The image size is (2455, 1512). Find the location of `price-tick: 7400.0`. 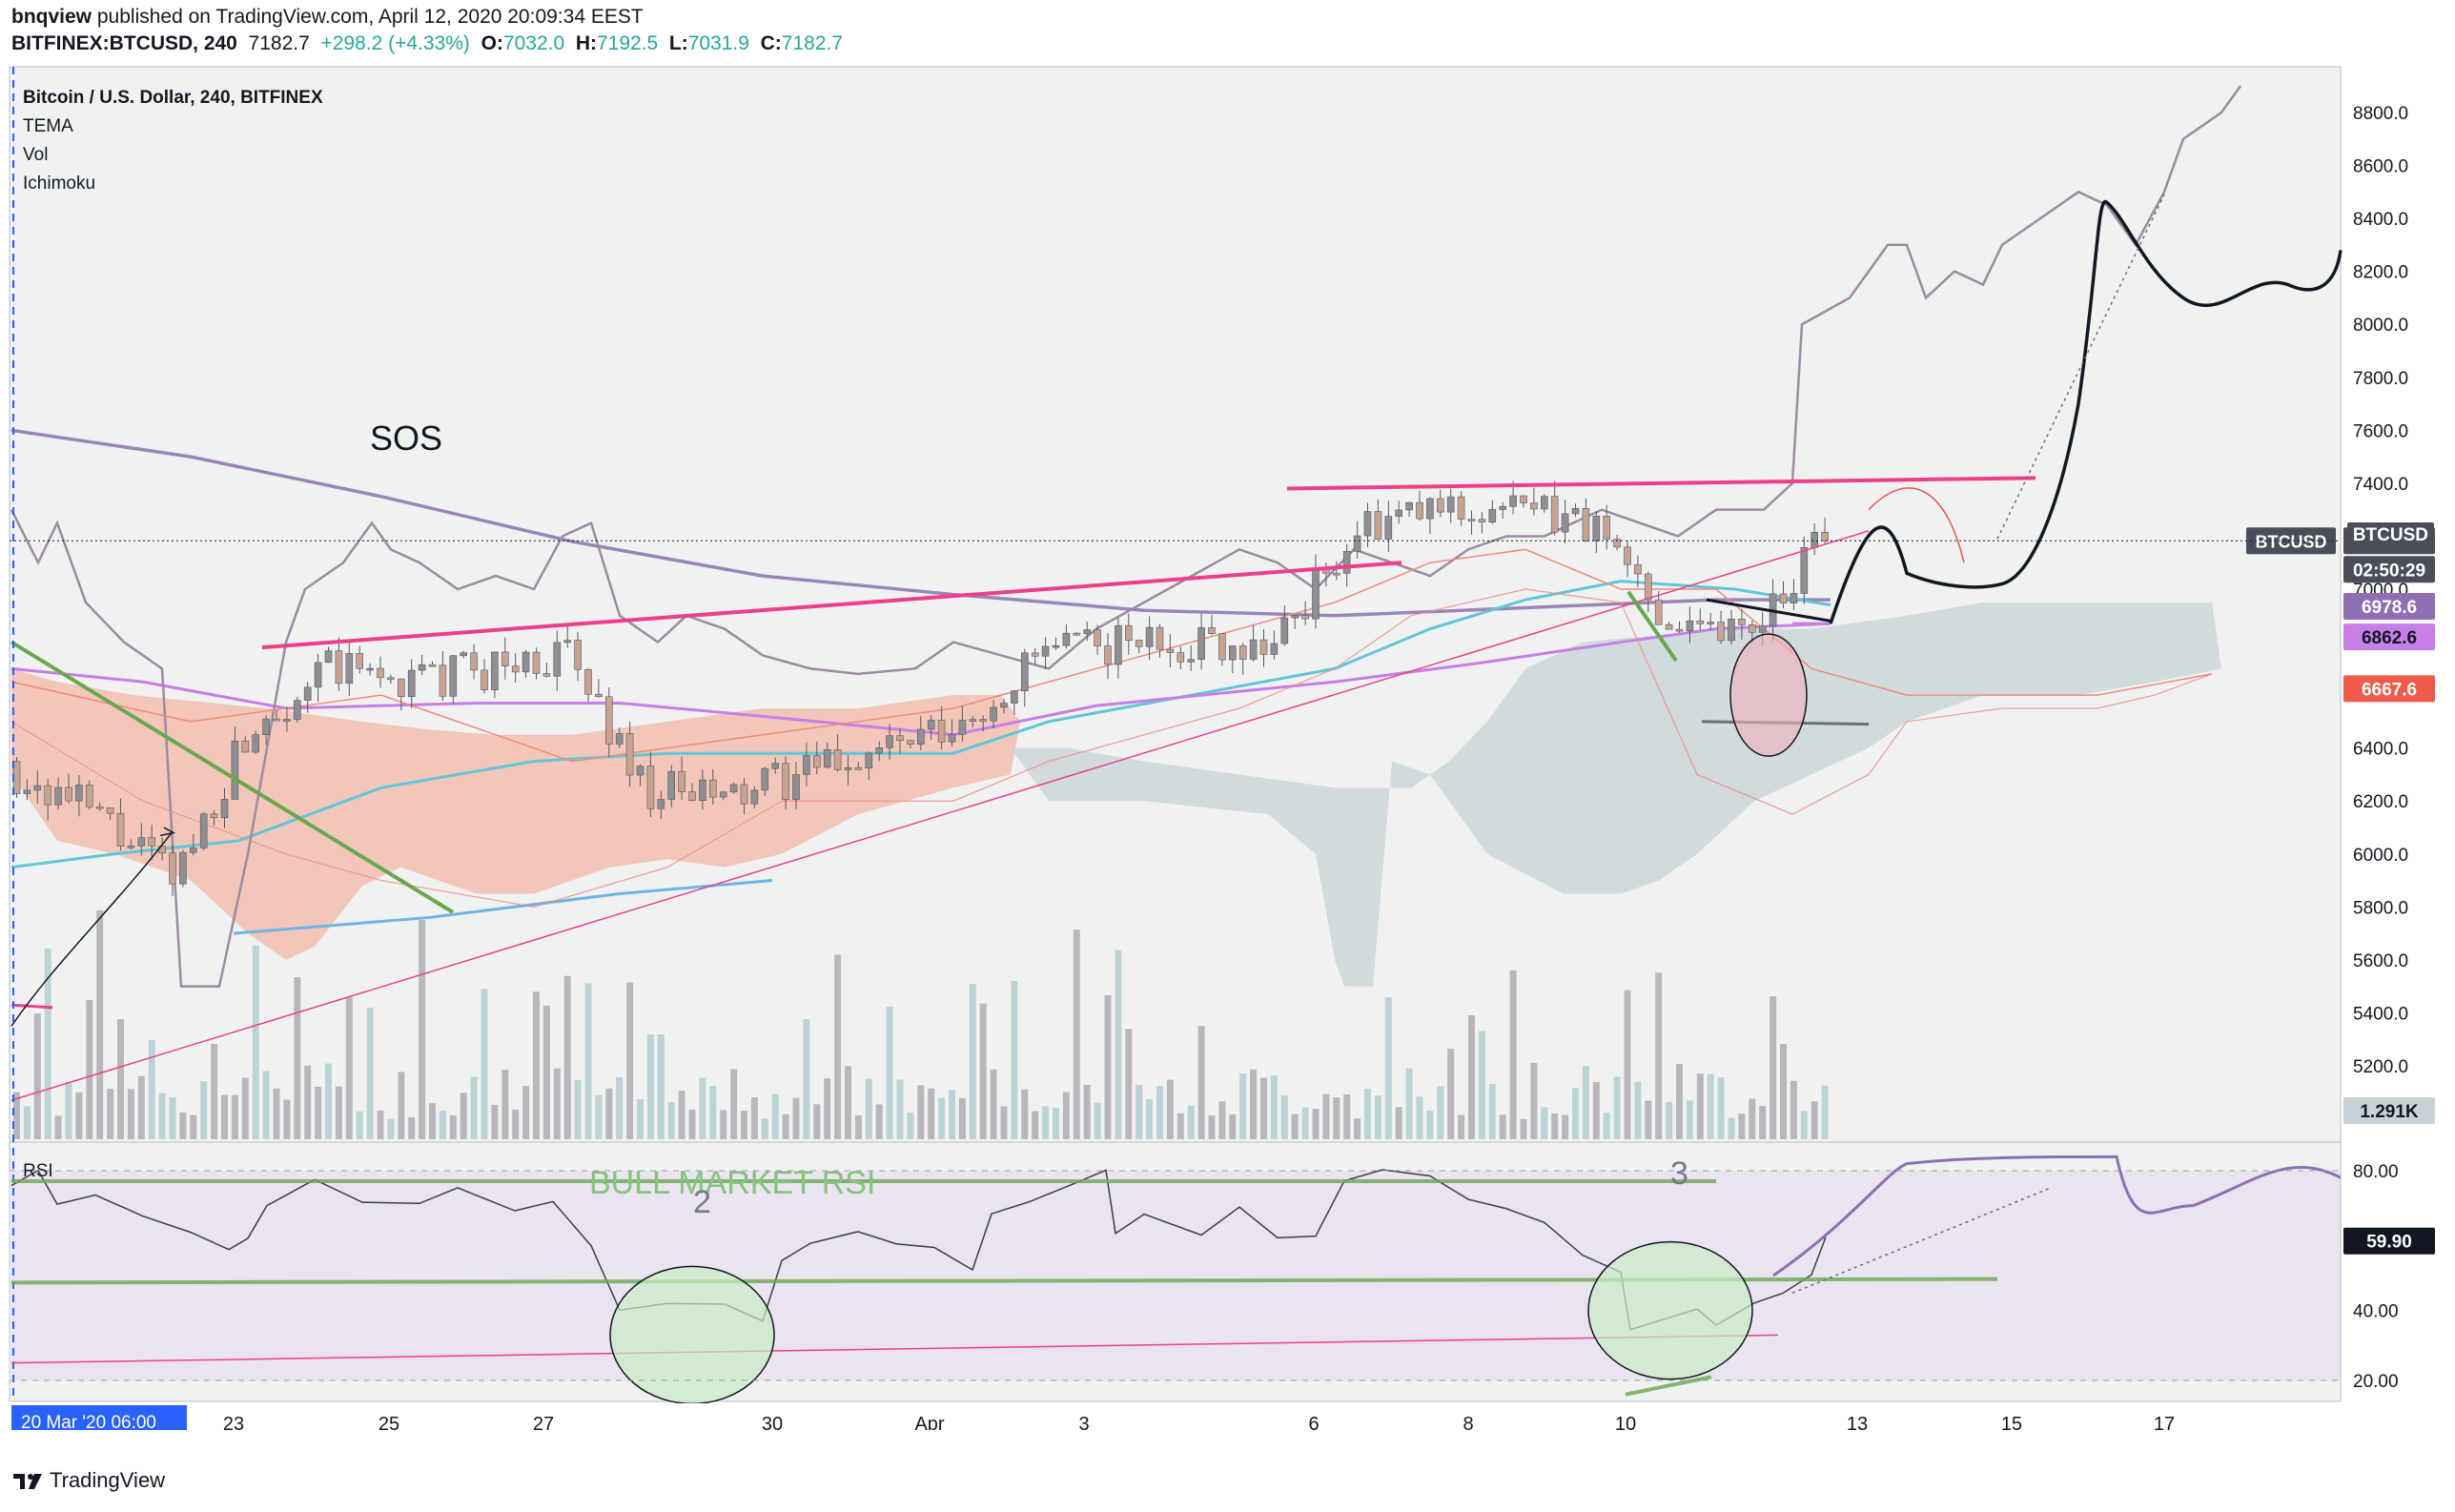

price-tick: 7400.0 is located at coordinates (2381, 485).